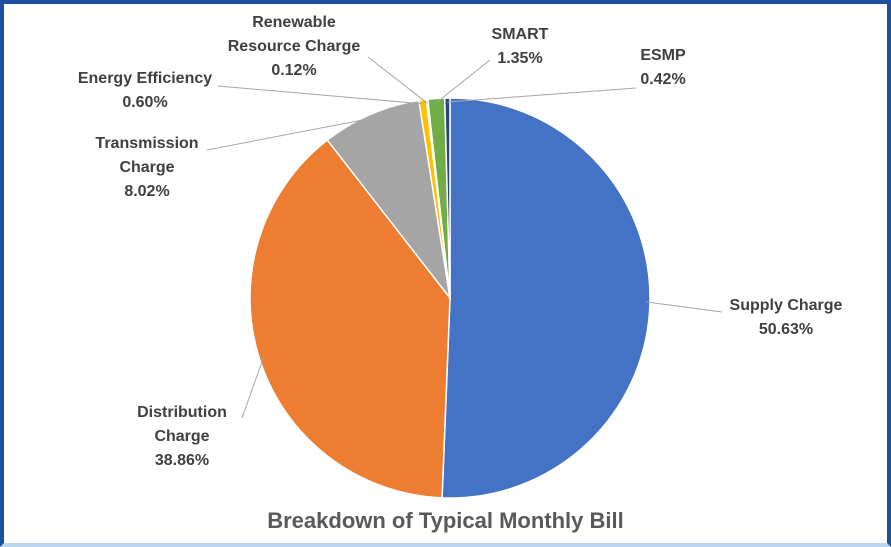 This screenshot has width=891, height=547. I want to click on category-label: ESMP, so click(663, 55).